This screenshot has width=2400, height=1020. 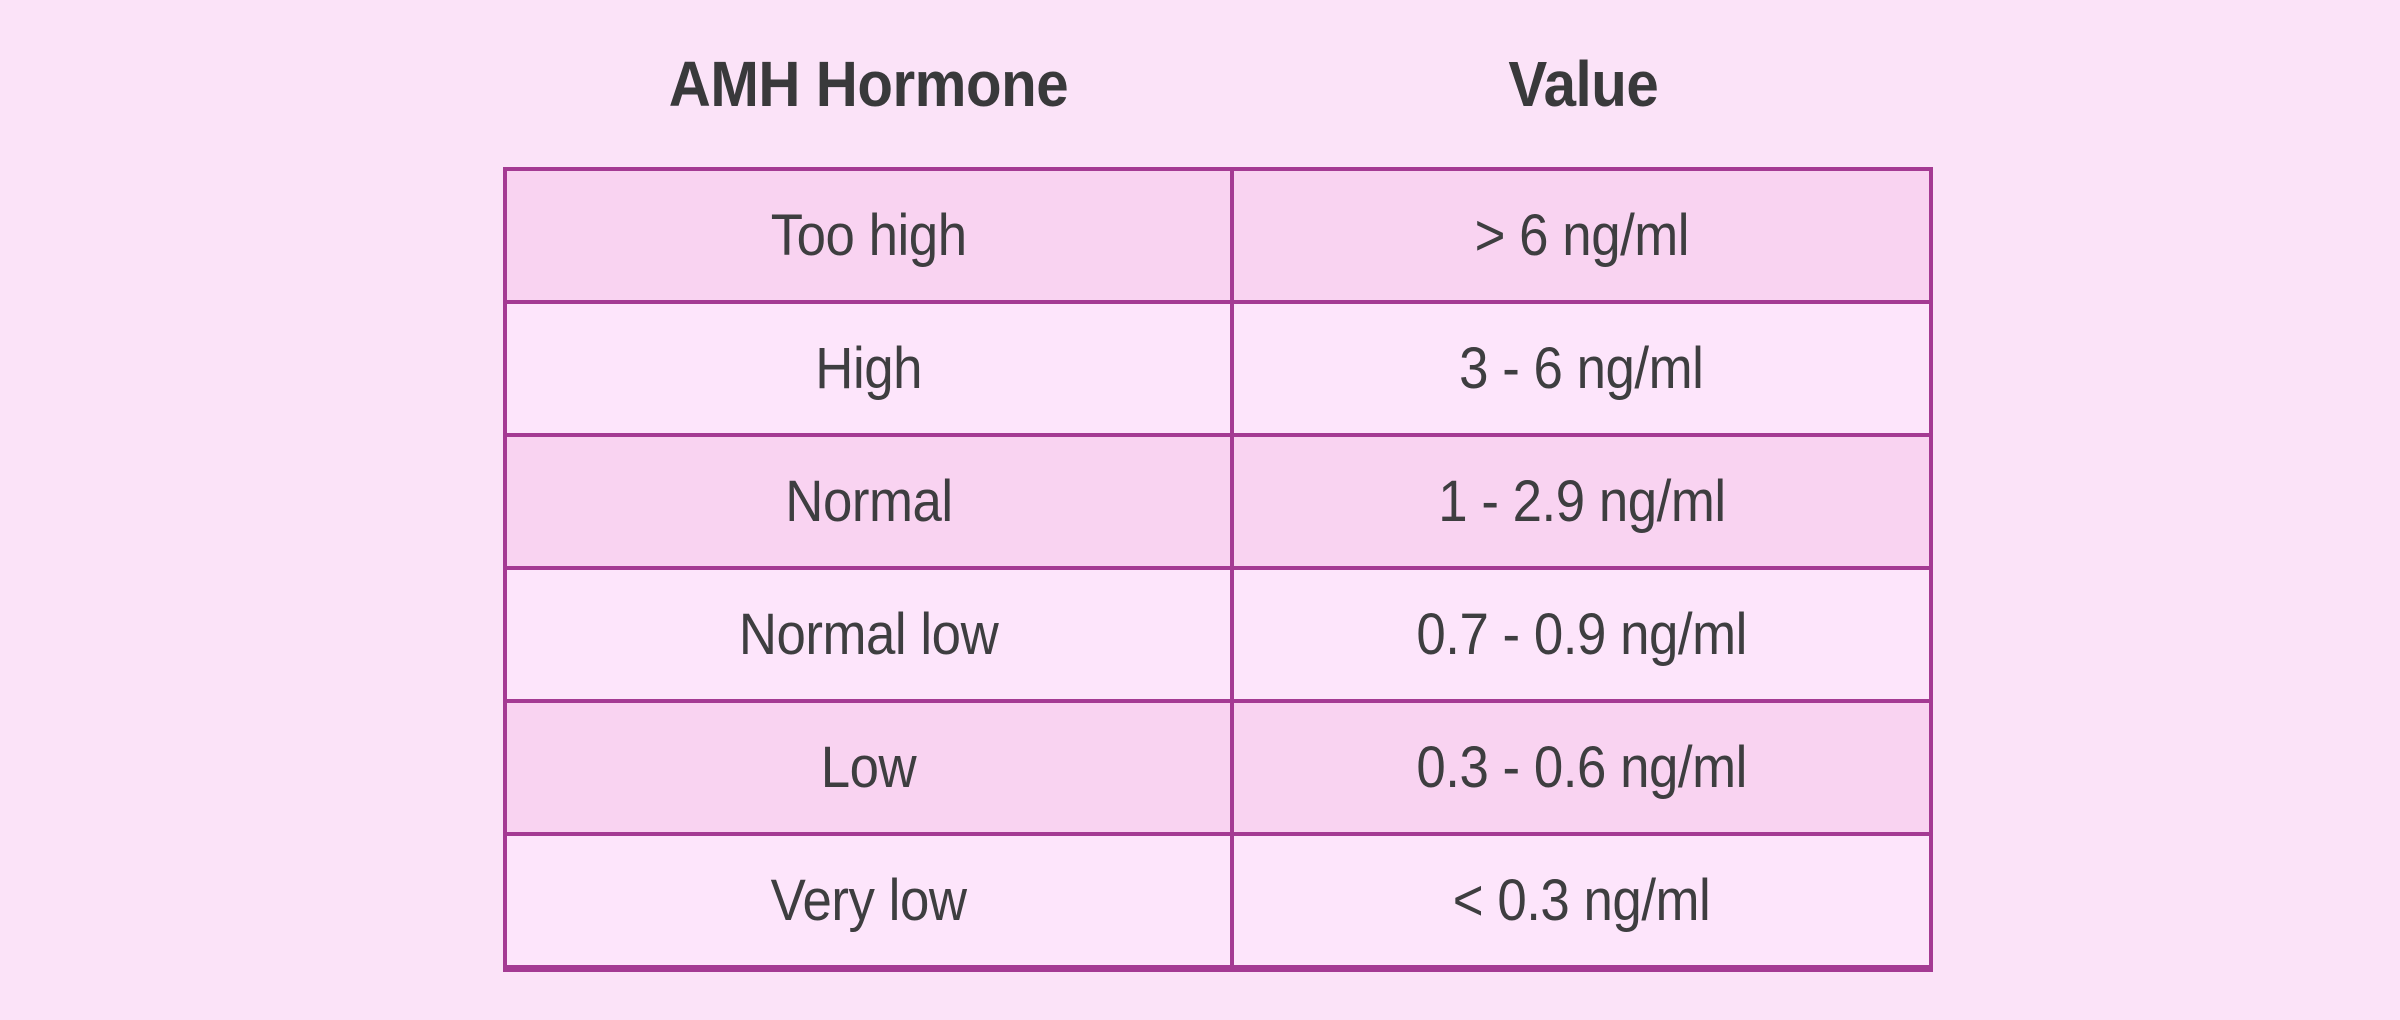 I want to click on value-text: 1 - 2.9 ng/ml, so click(x=1581, y=501).